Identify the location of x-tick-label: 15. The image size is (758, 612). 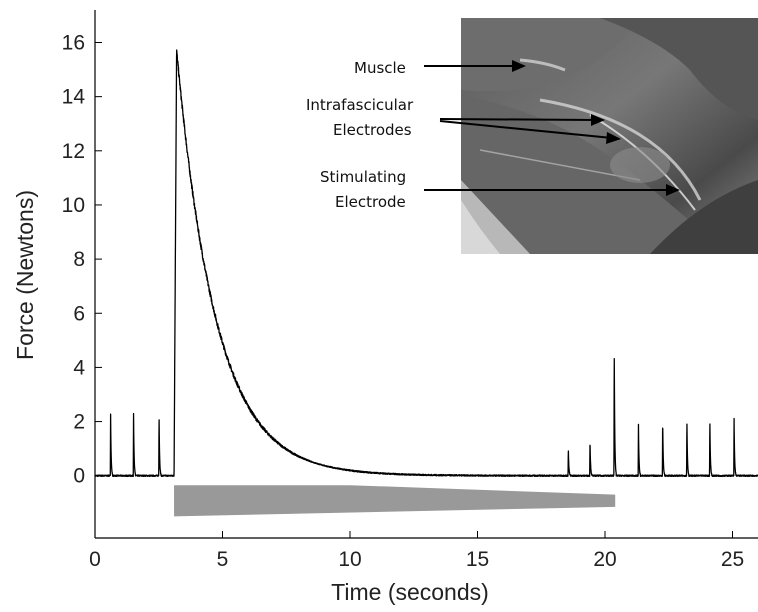
(477, 559).